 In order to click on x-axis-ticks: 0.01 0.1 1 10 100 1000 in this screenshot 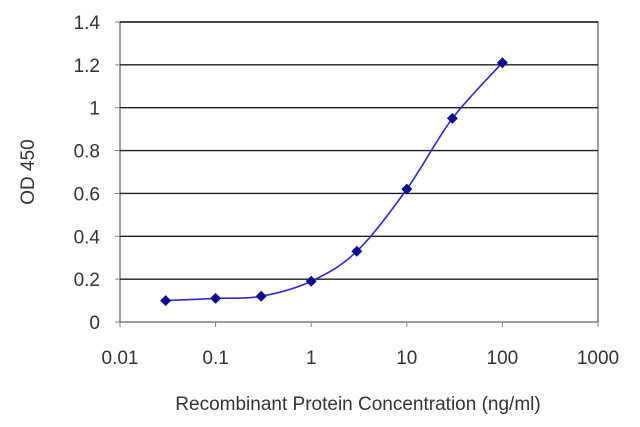, I will do `click(360, 345)`.